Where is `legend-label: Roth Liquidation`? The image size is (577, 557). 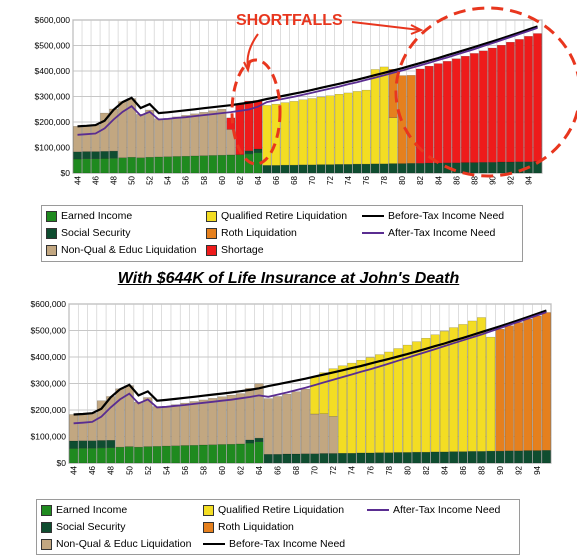 legend-label: Roth Liquidation is located at coordinates (259, 233).